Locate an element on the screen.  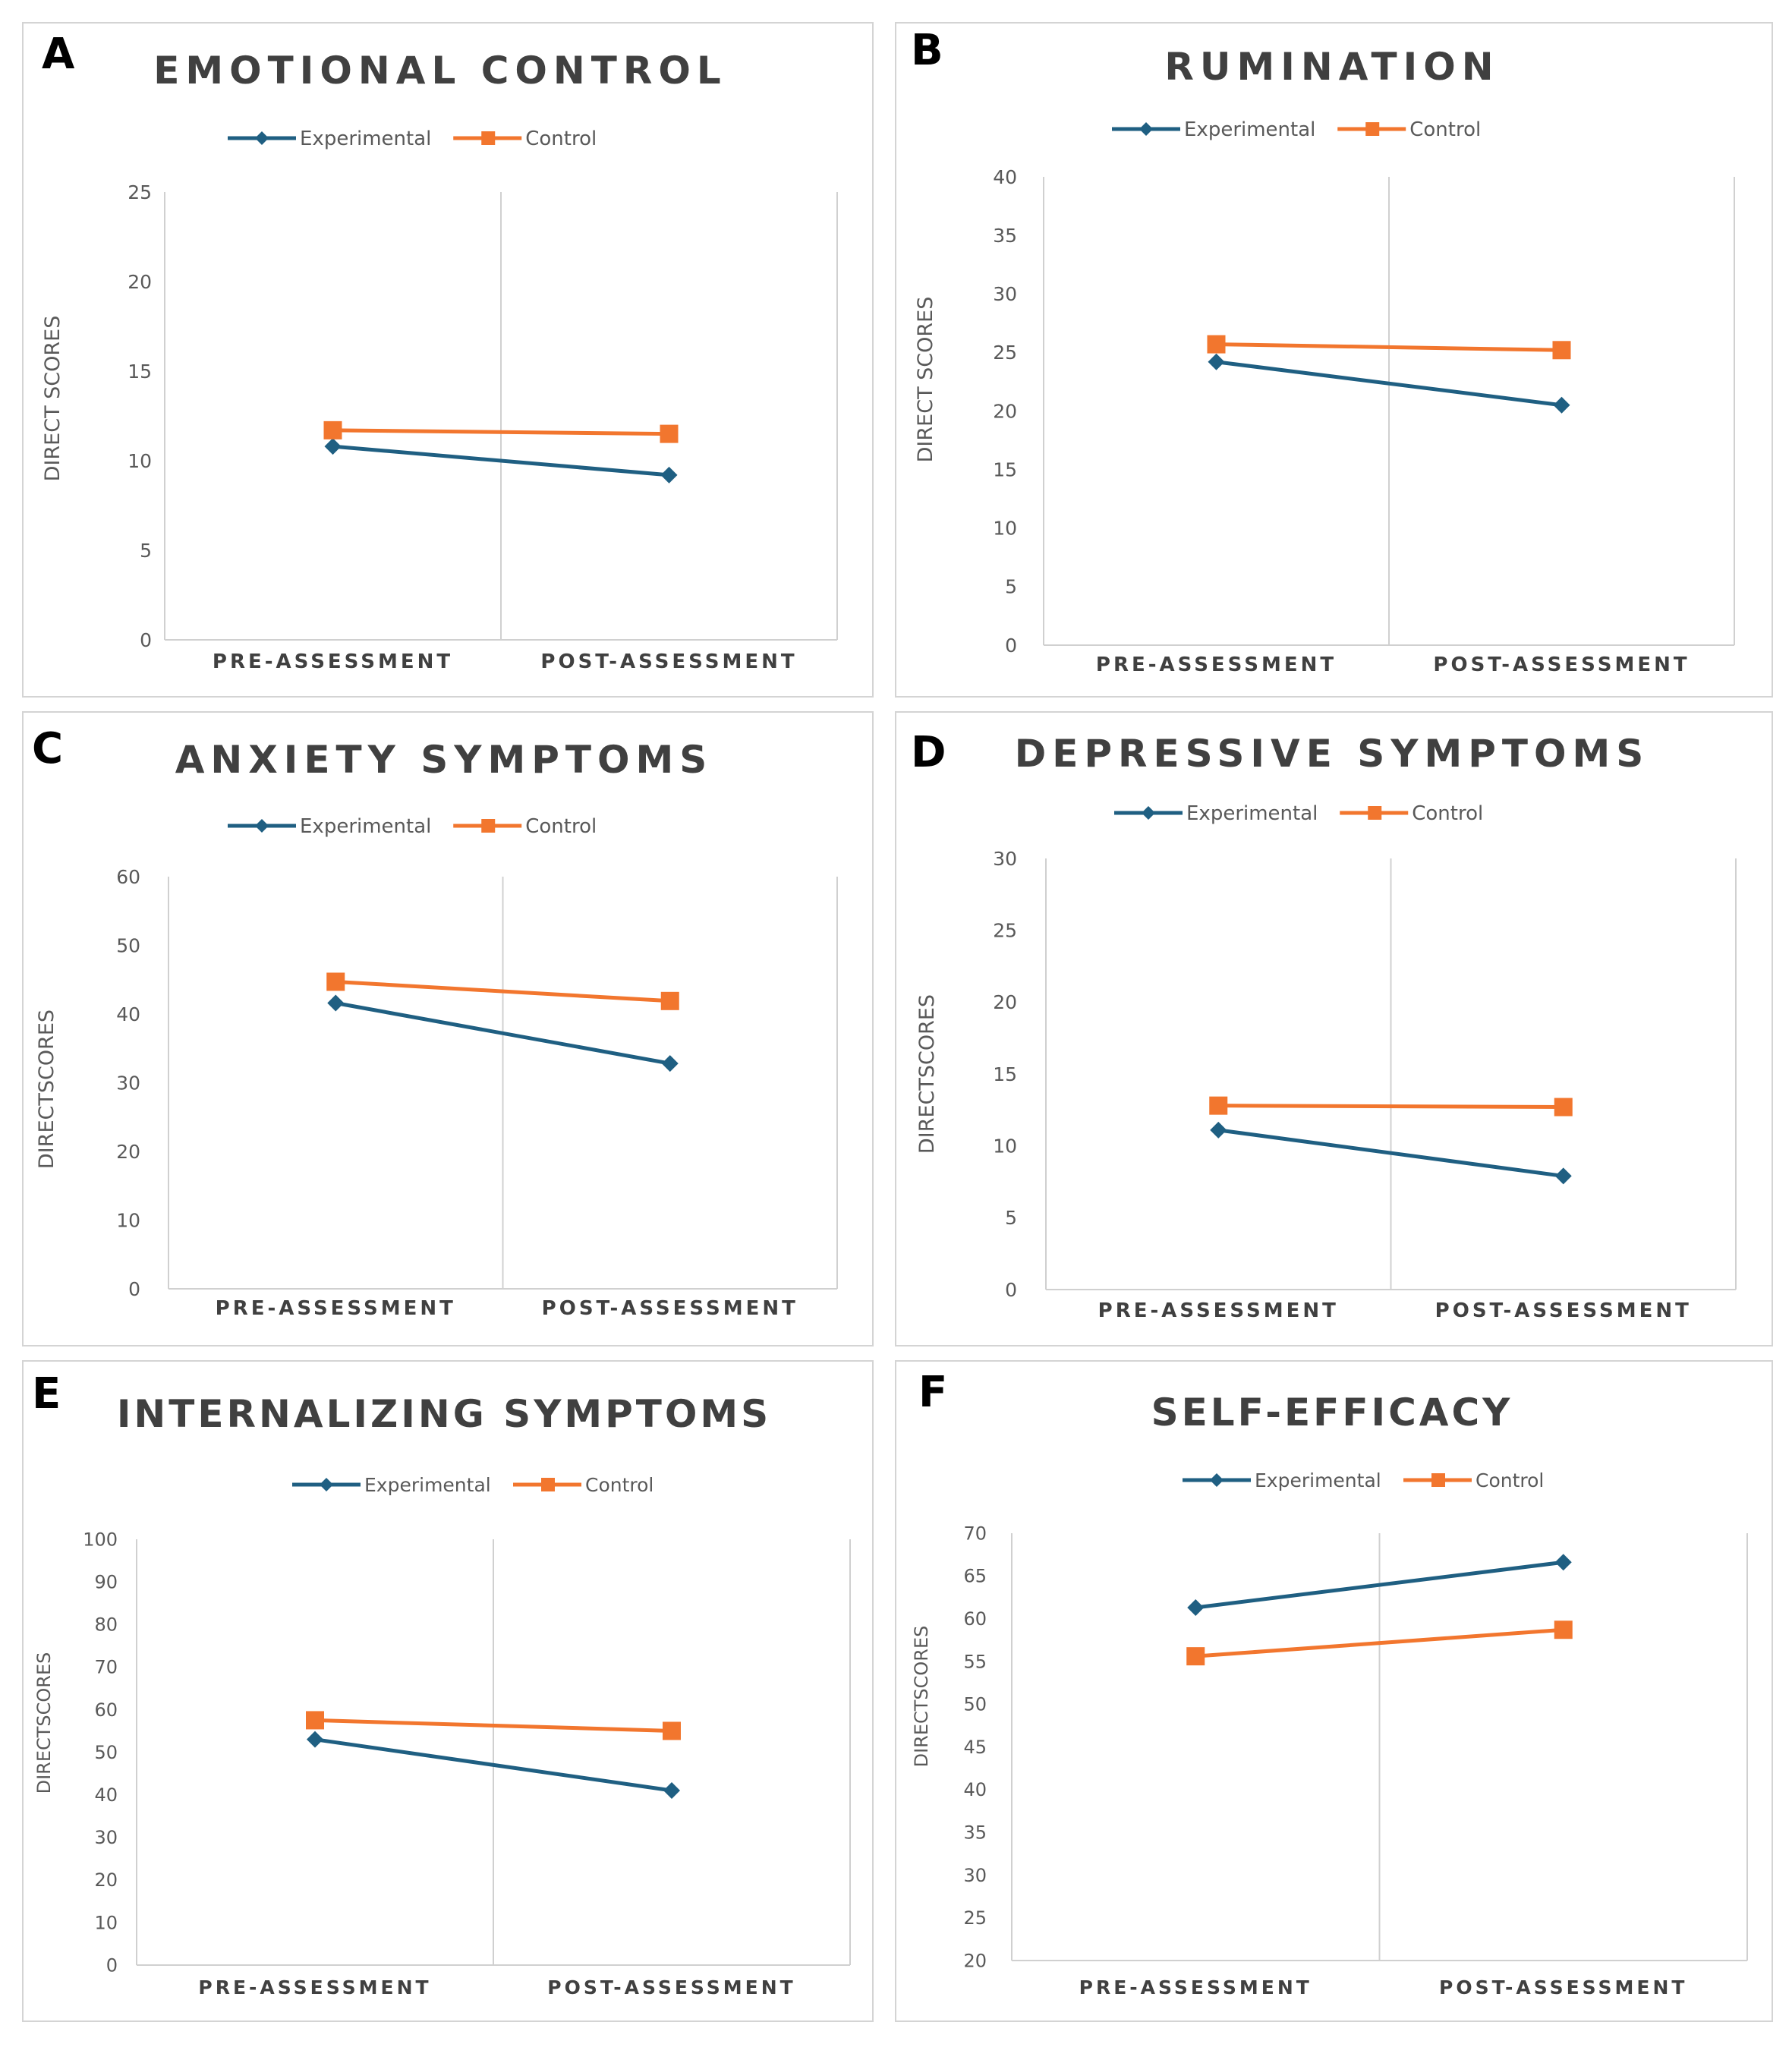
panel-letter: D is located at coordinates (928, 752).